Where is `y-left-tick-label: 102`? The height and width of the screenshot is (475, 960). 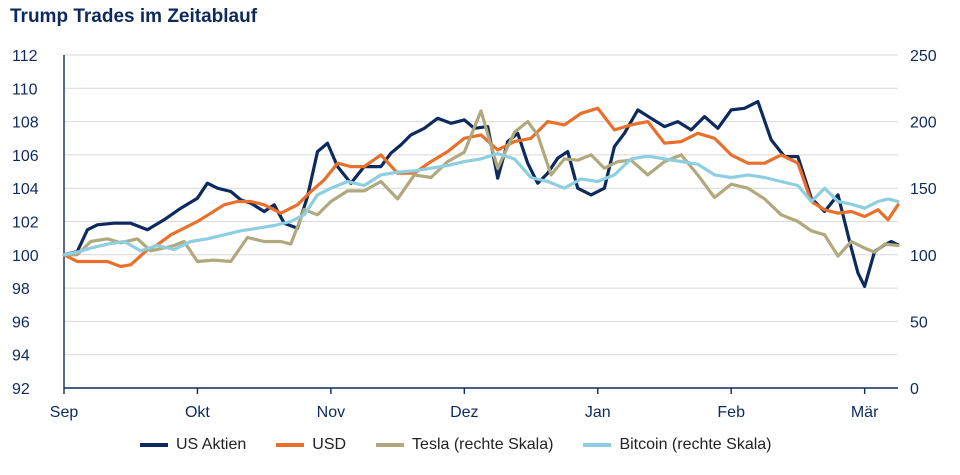 y-left-tick-label: 102 is located at coordinates (25, 223).